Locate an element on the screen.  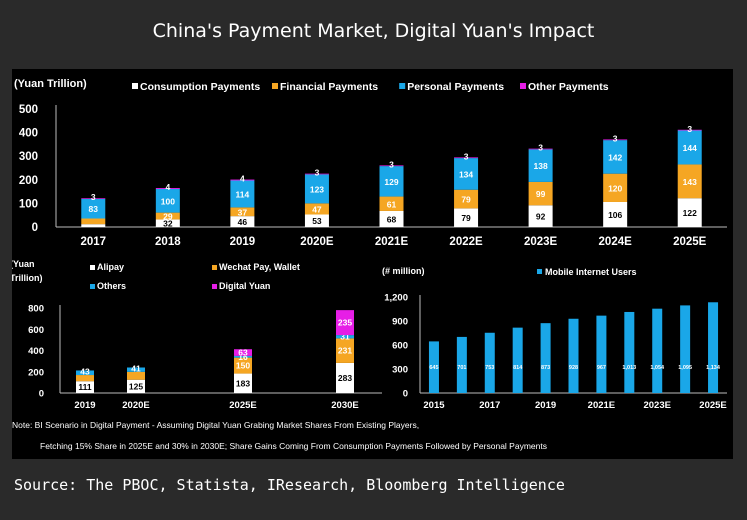
data-label: 46 is located at coordinates (243, 222).